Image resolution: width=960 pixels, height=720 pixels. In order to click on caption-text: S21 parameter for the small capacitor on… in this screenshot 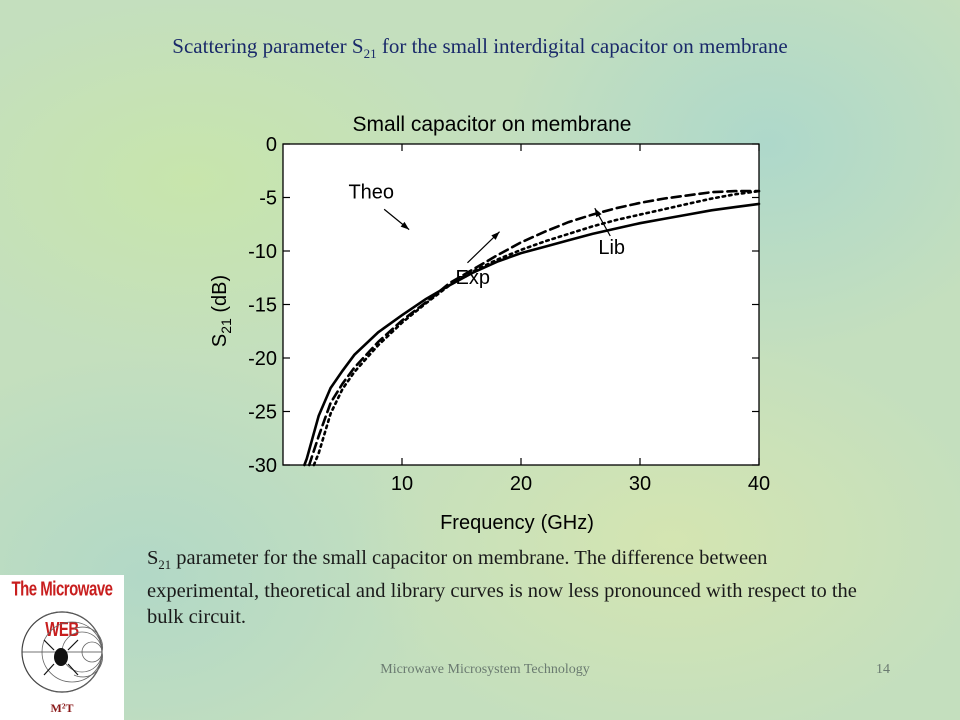, I will do `click(502, 588)`.